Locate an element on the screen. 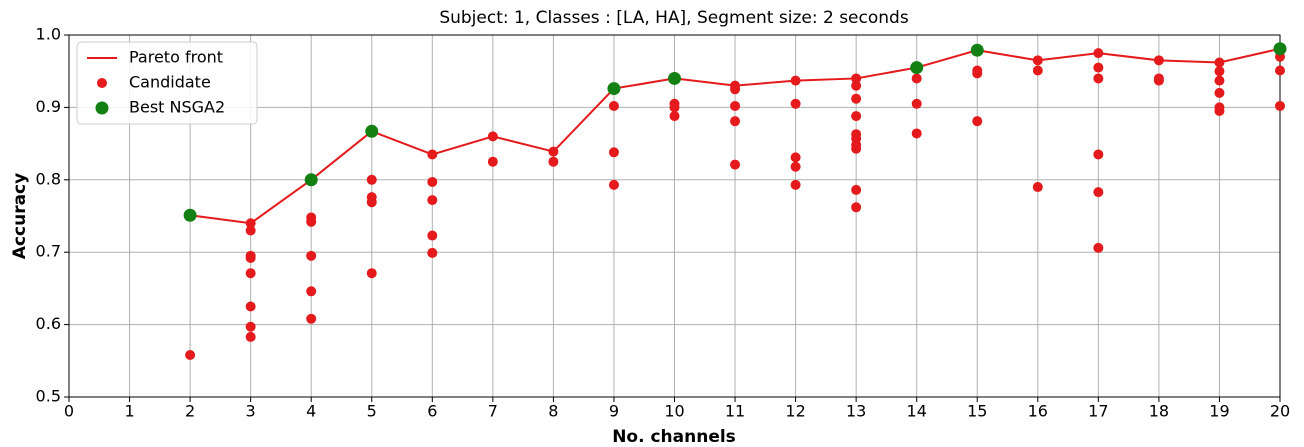  x-tick-label: 2 is located at coordinates (190, 411).